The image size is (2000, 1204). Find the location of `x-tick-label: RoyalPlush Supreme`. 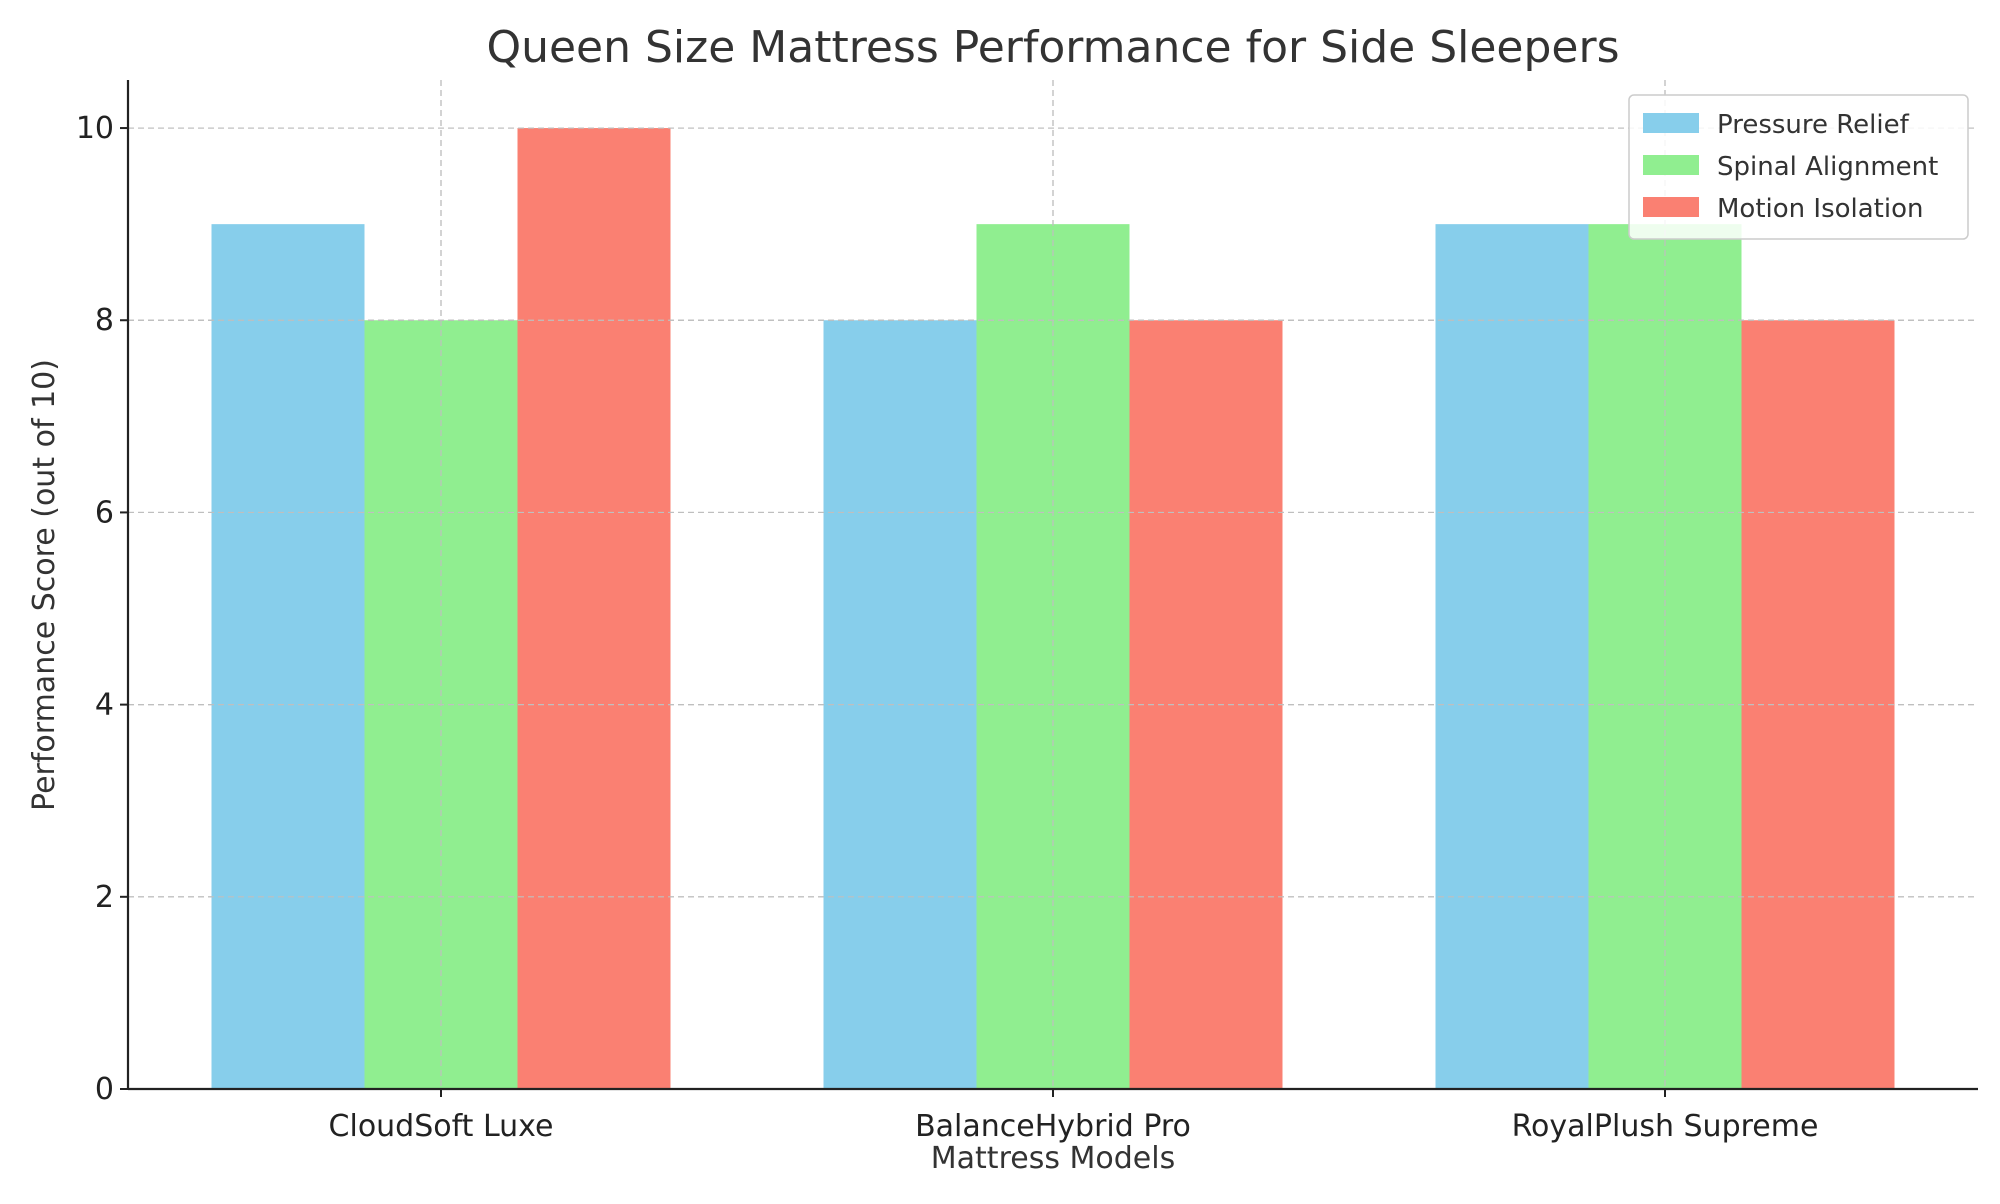

x-tick-label: RoyalPlush Supreme is located at coordinates (1665, 1126).